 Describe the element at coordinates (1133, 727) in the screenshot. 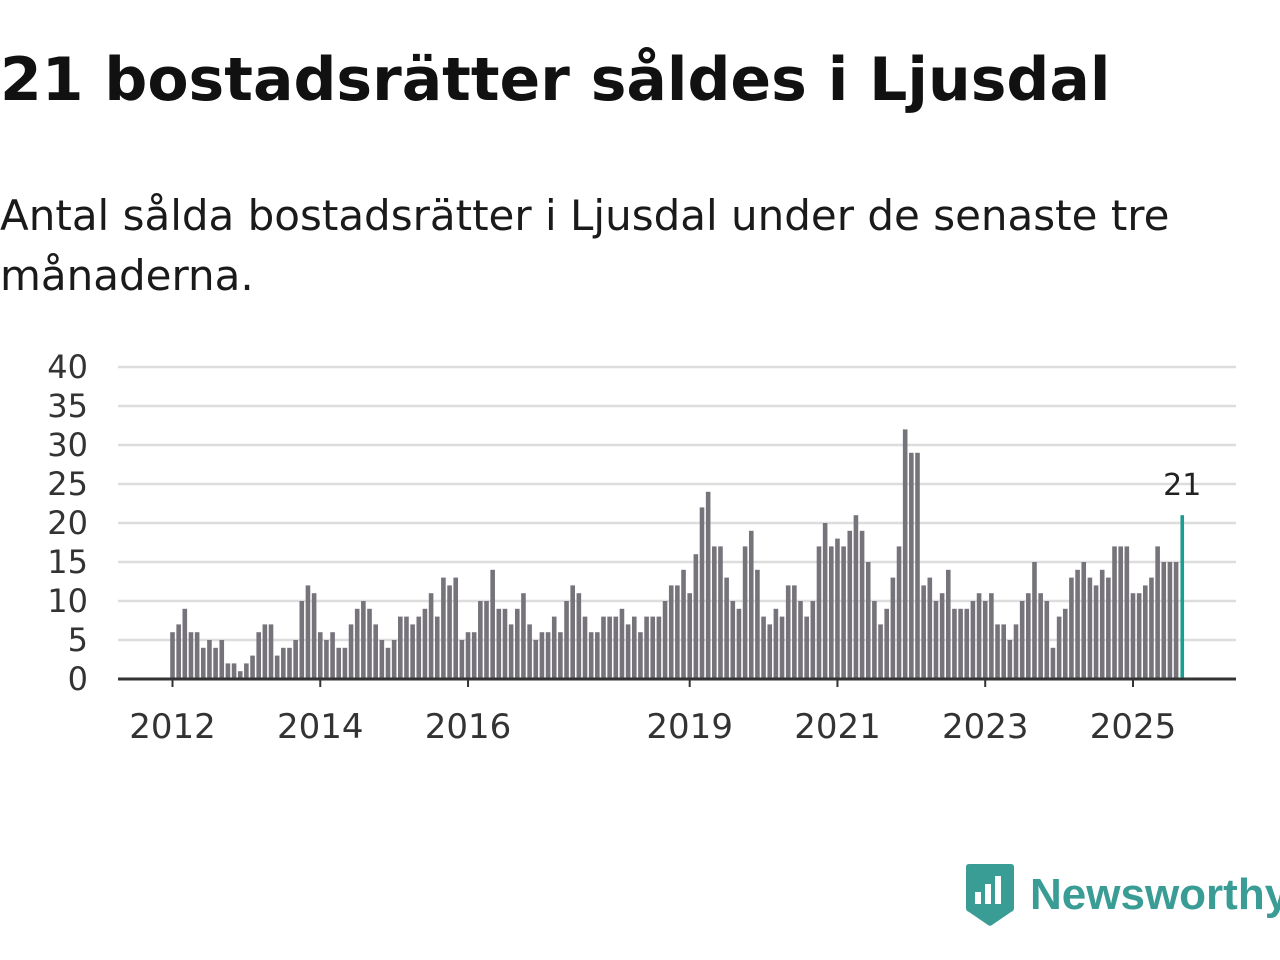

I see `x-tick-label: 2025` at that location.